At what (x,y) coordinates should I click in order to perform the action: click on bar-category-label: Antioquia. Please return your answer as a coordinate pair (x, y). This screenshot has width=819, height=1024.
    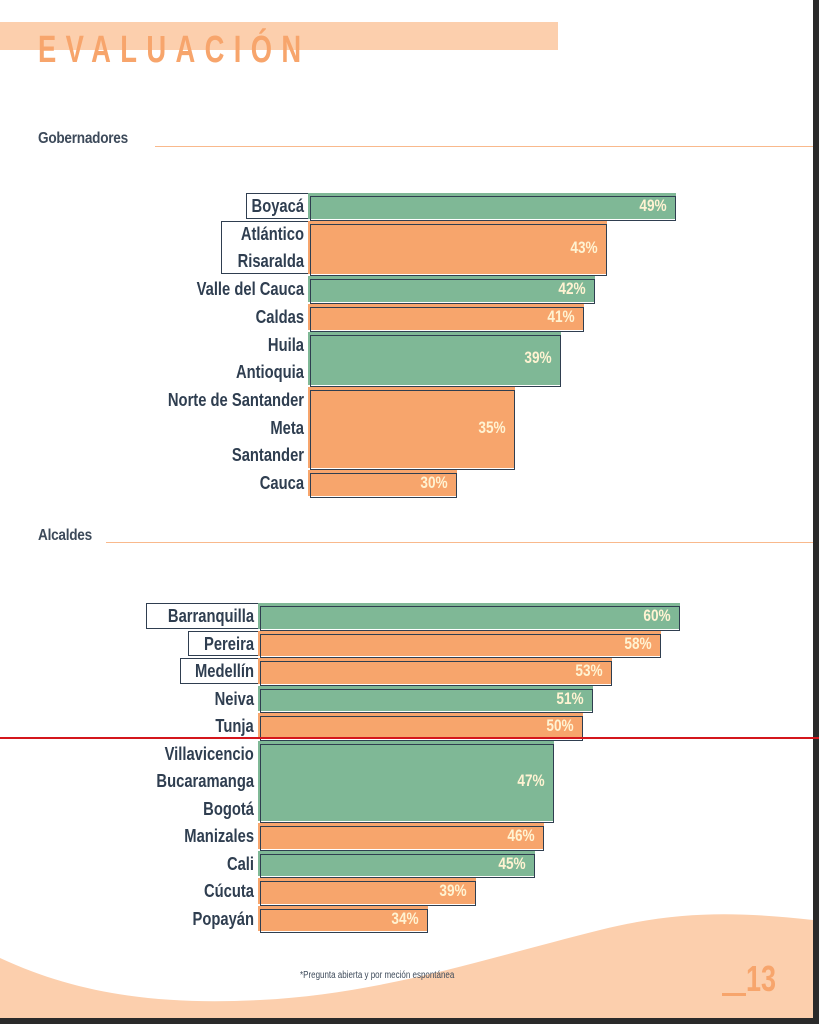
    Looking at the image, I should click on (269, 372).